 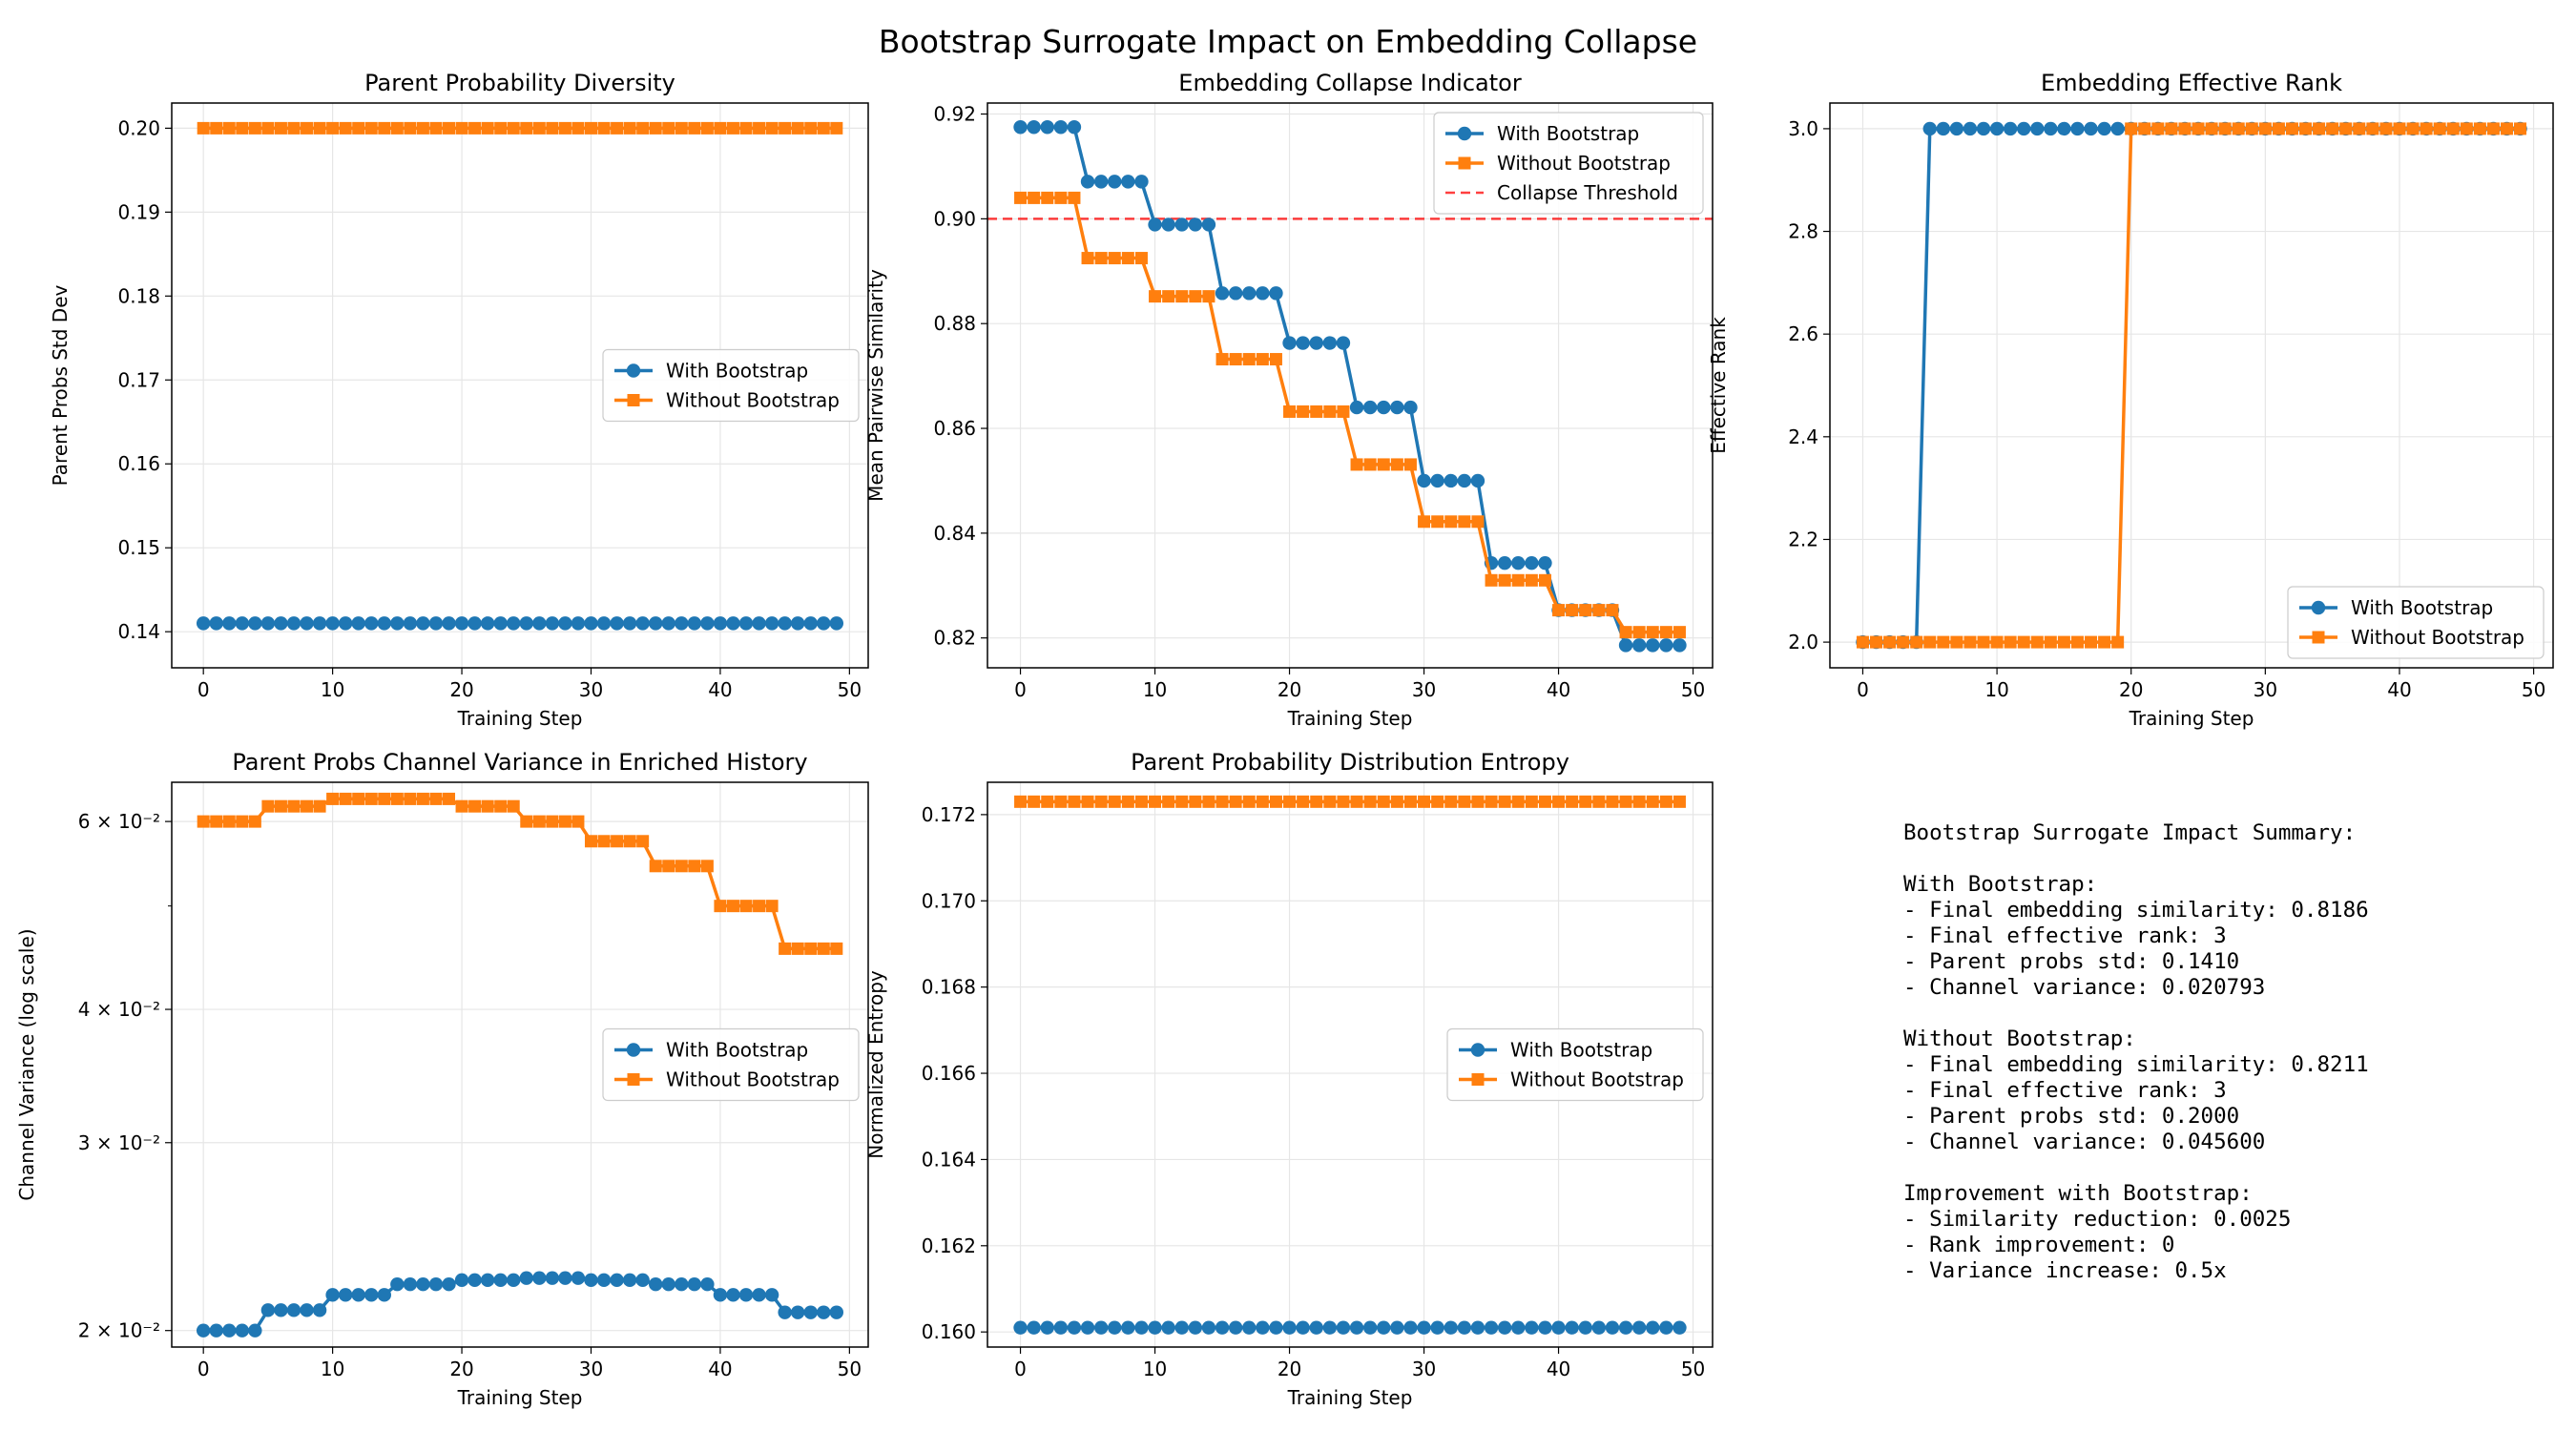 I want to click on y-tick-label: 0.18, so click(x=138, y=295).